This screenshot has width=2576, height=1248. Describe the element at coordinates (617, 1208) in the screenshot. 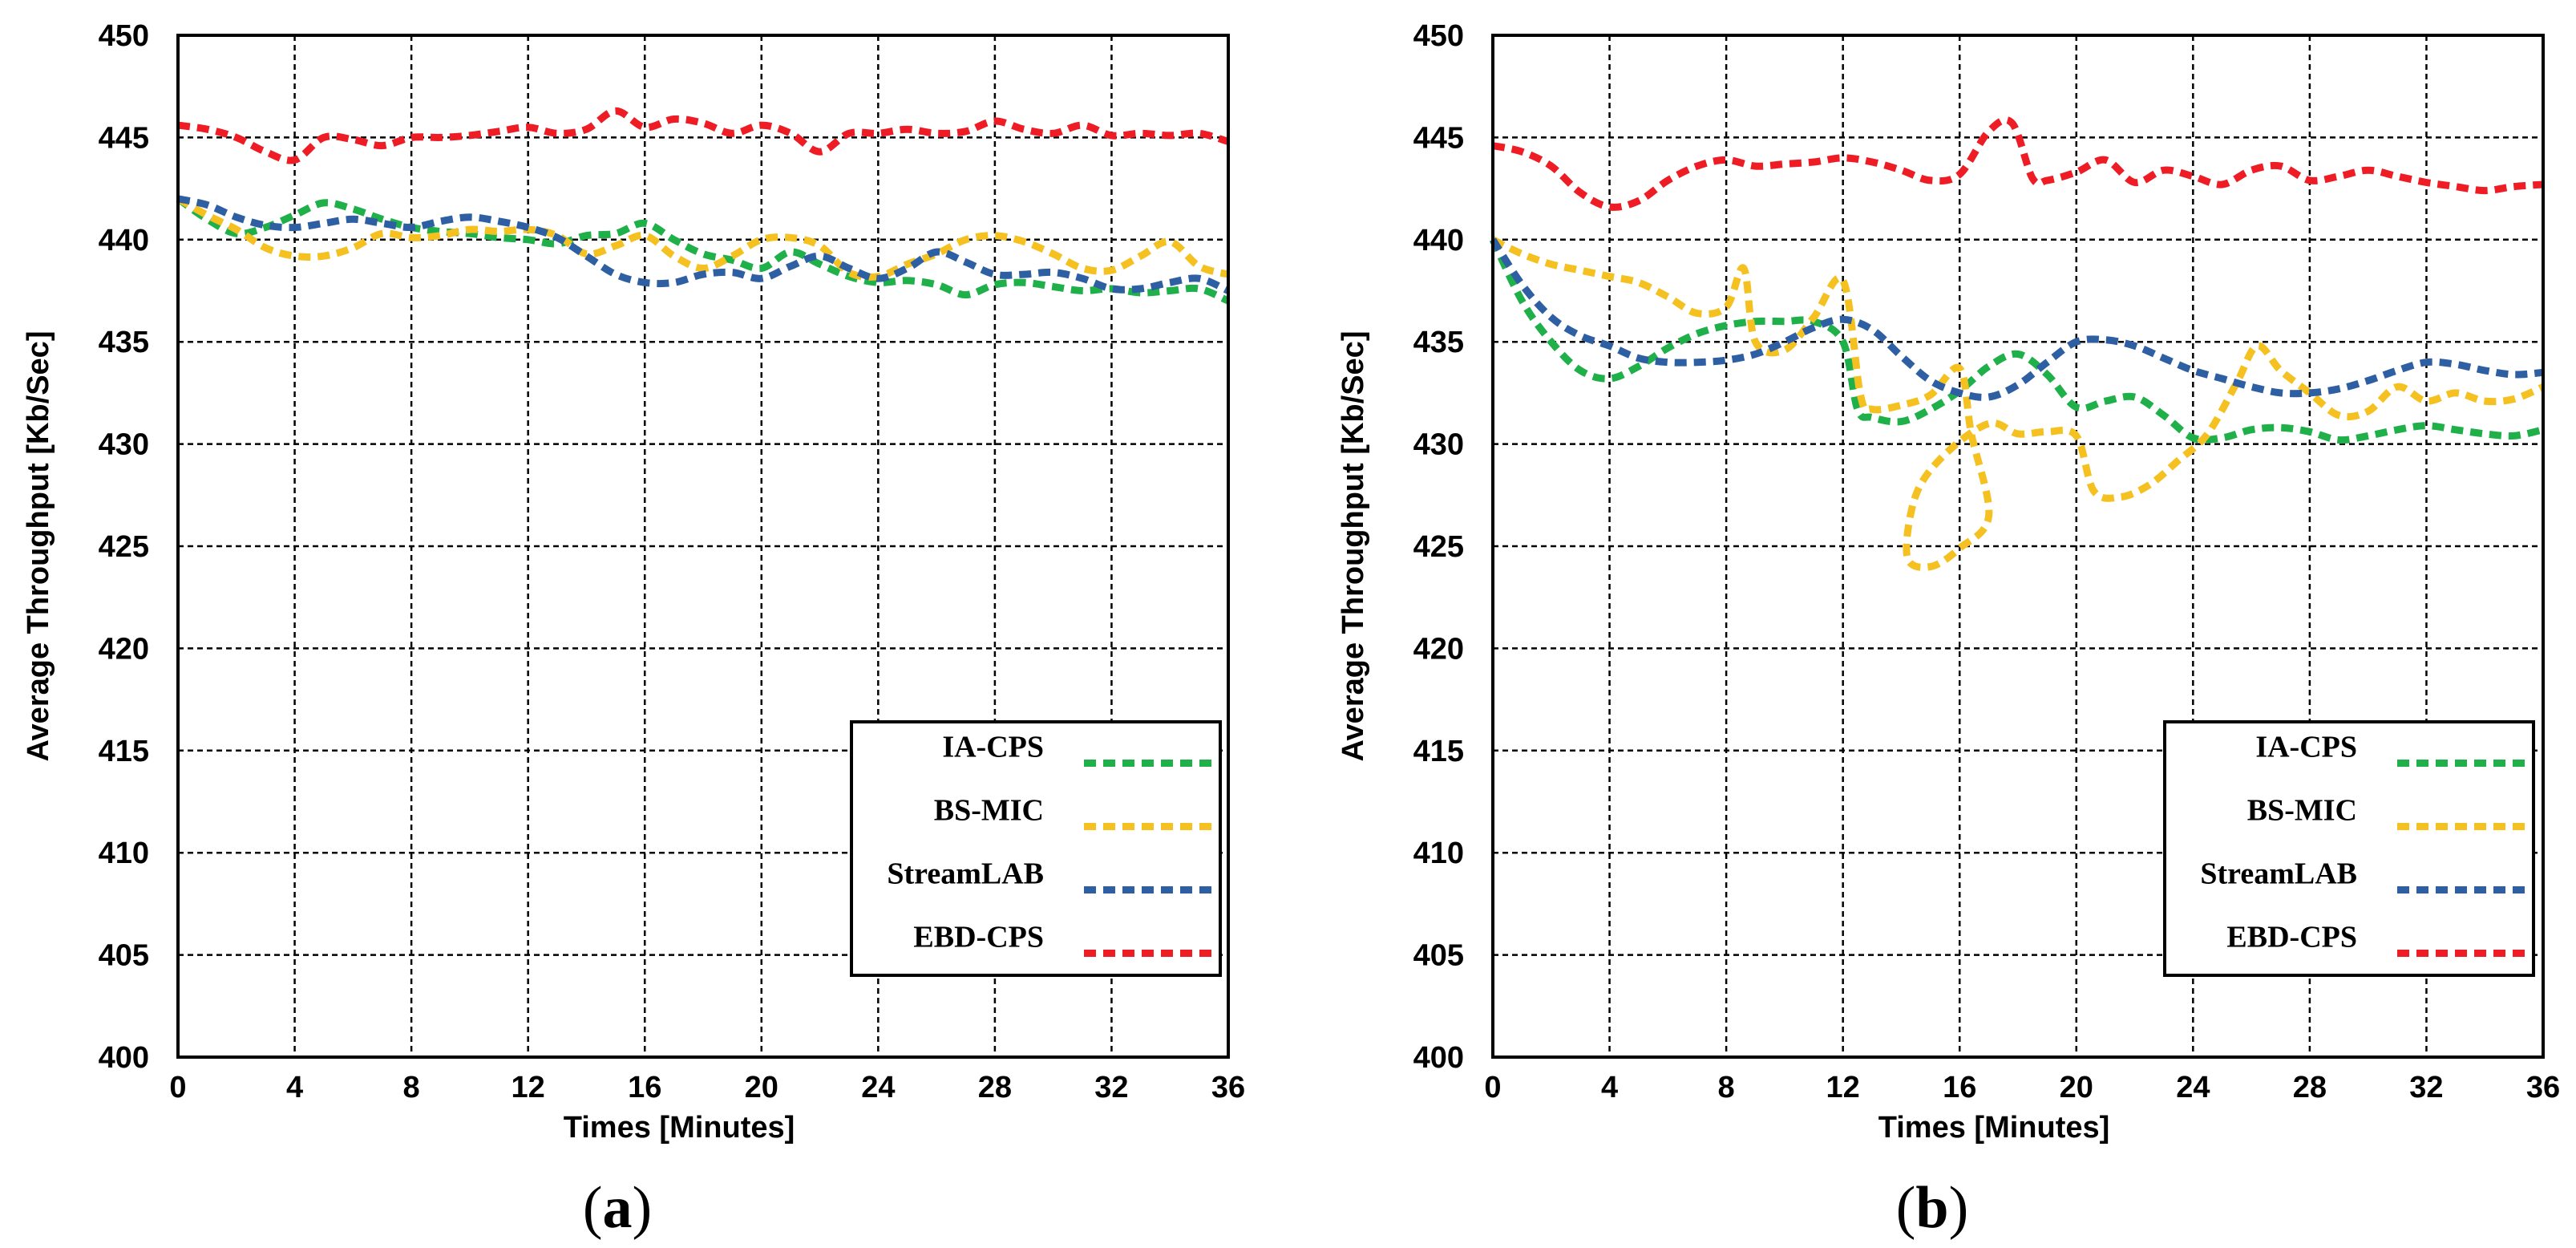

I see `panel-label: (a)` at that location.